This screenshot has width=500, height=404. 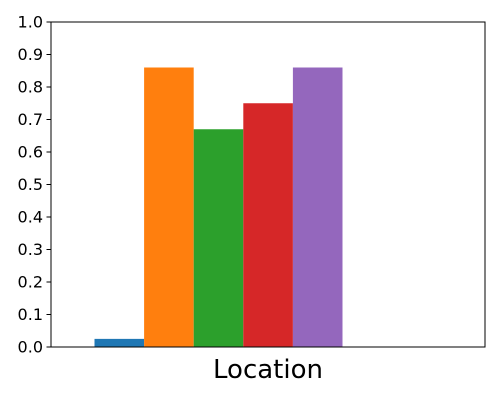 I want to click on y-tick-label: 0.7, so click(x=30, y=119).